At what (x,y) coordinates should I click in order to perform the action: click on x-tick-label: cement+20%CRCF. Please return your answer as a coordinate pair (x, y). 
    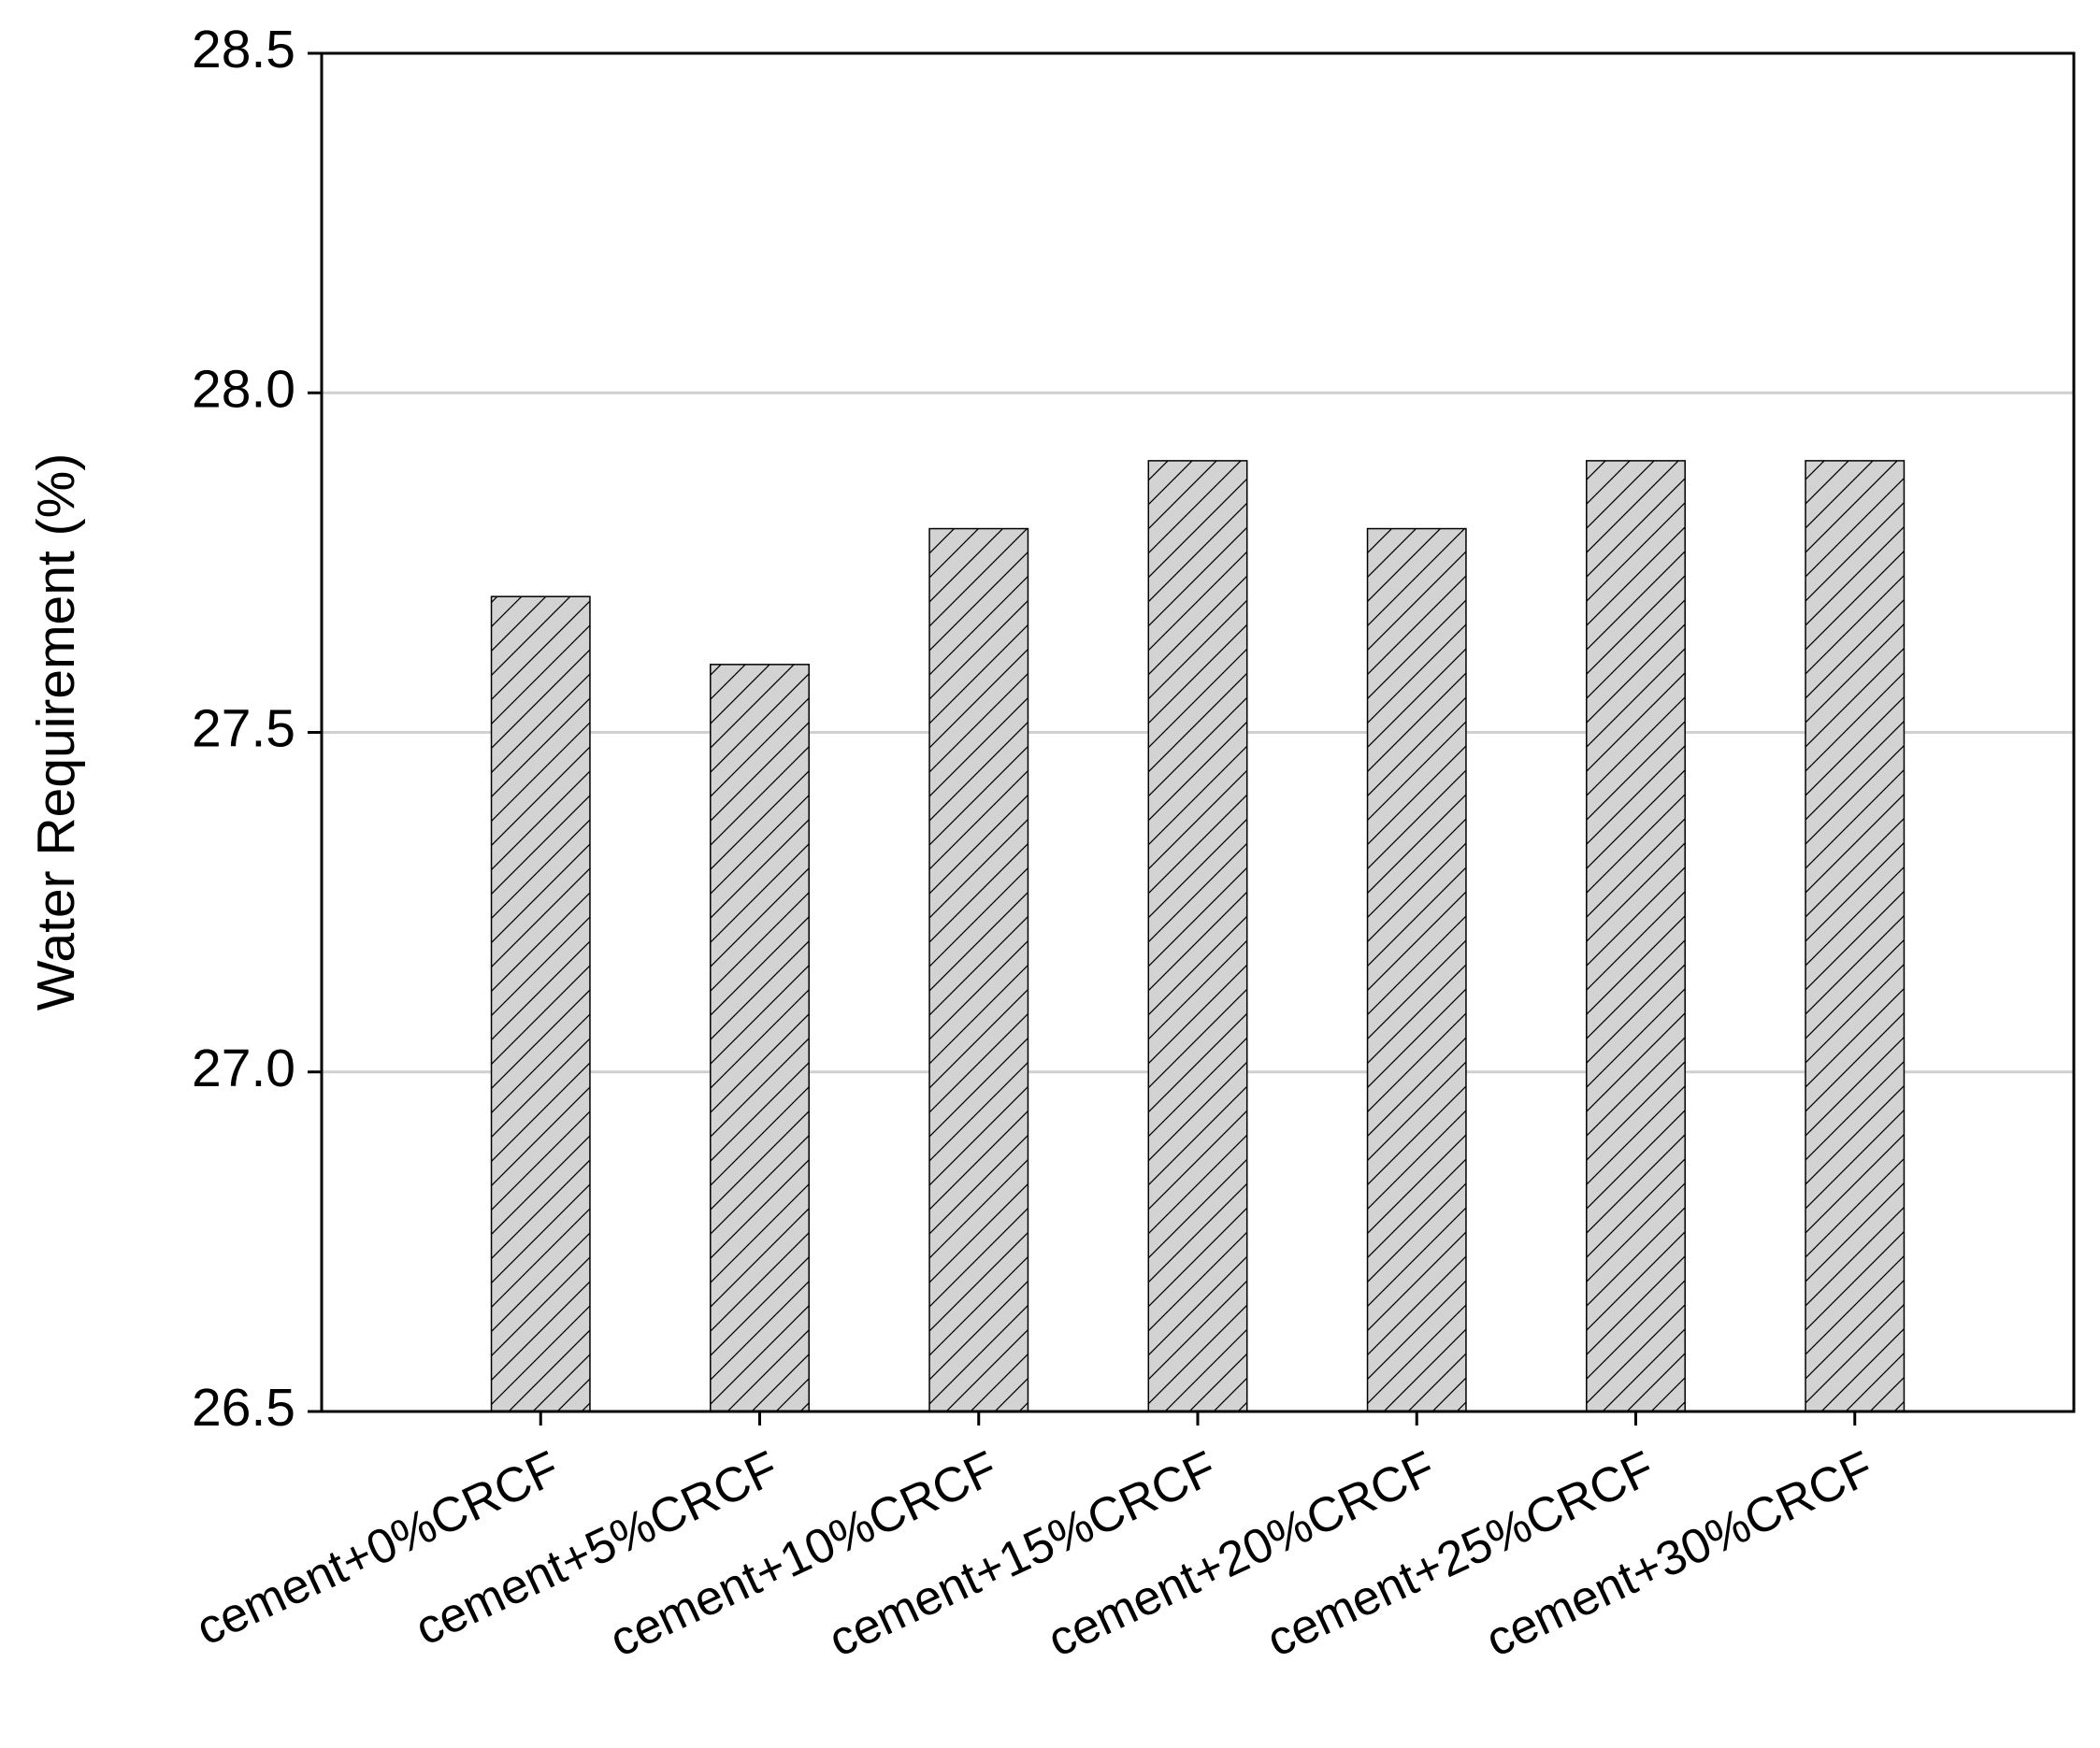
    Looking at the image, I should click on (1242, 1555).